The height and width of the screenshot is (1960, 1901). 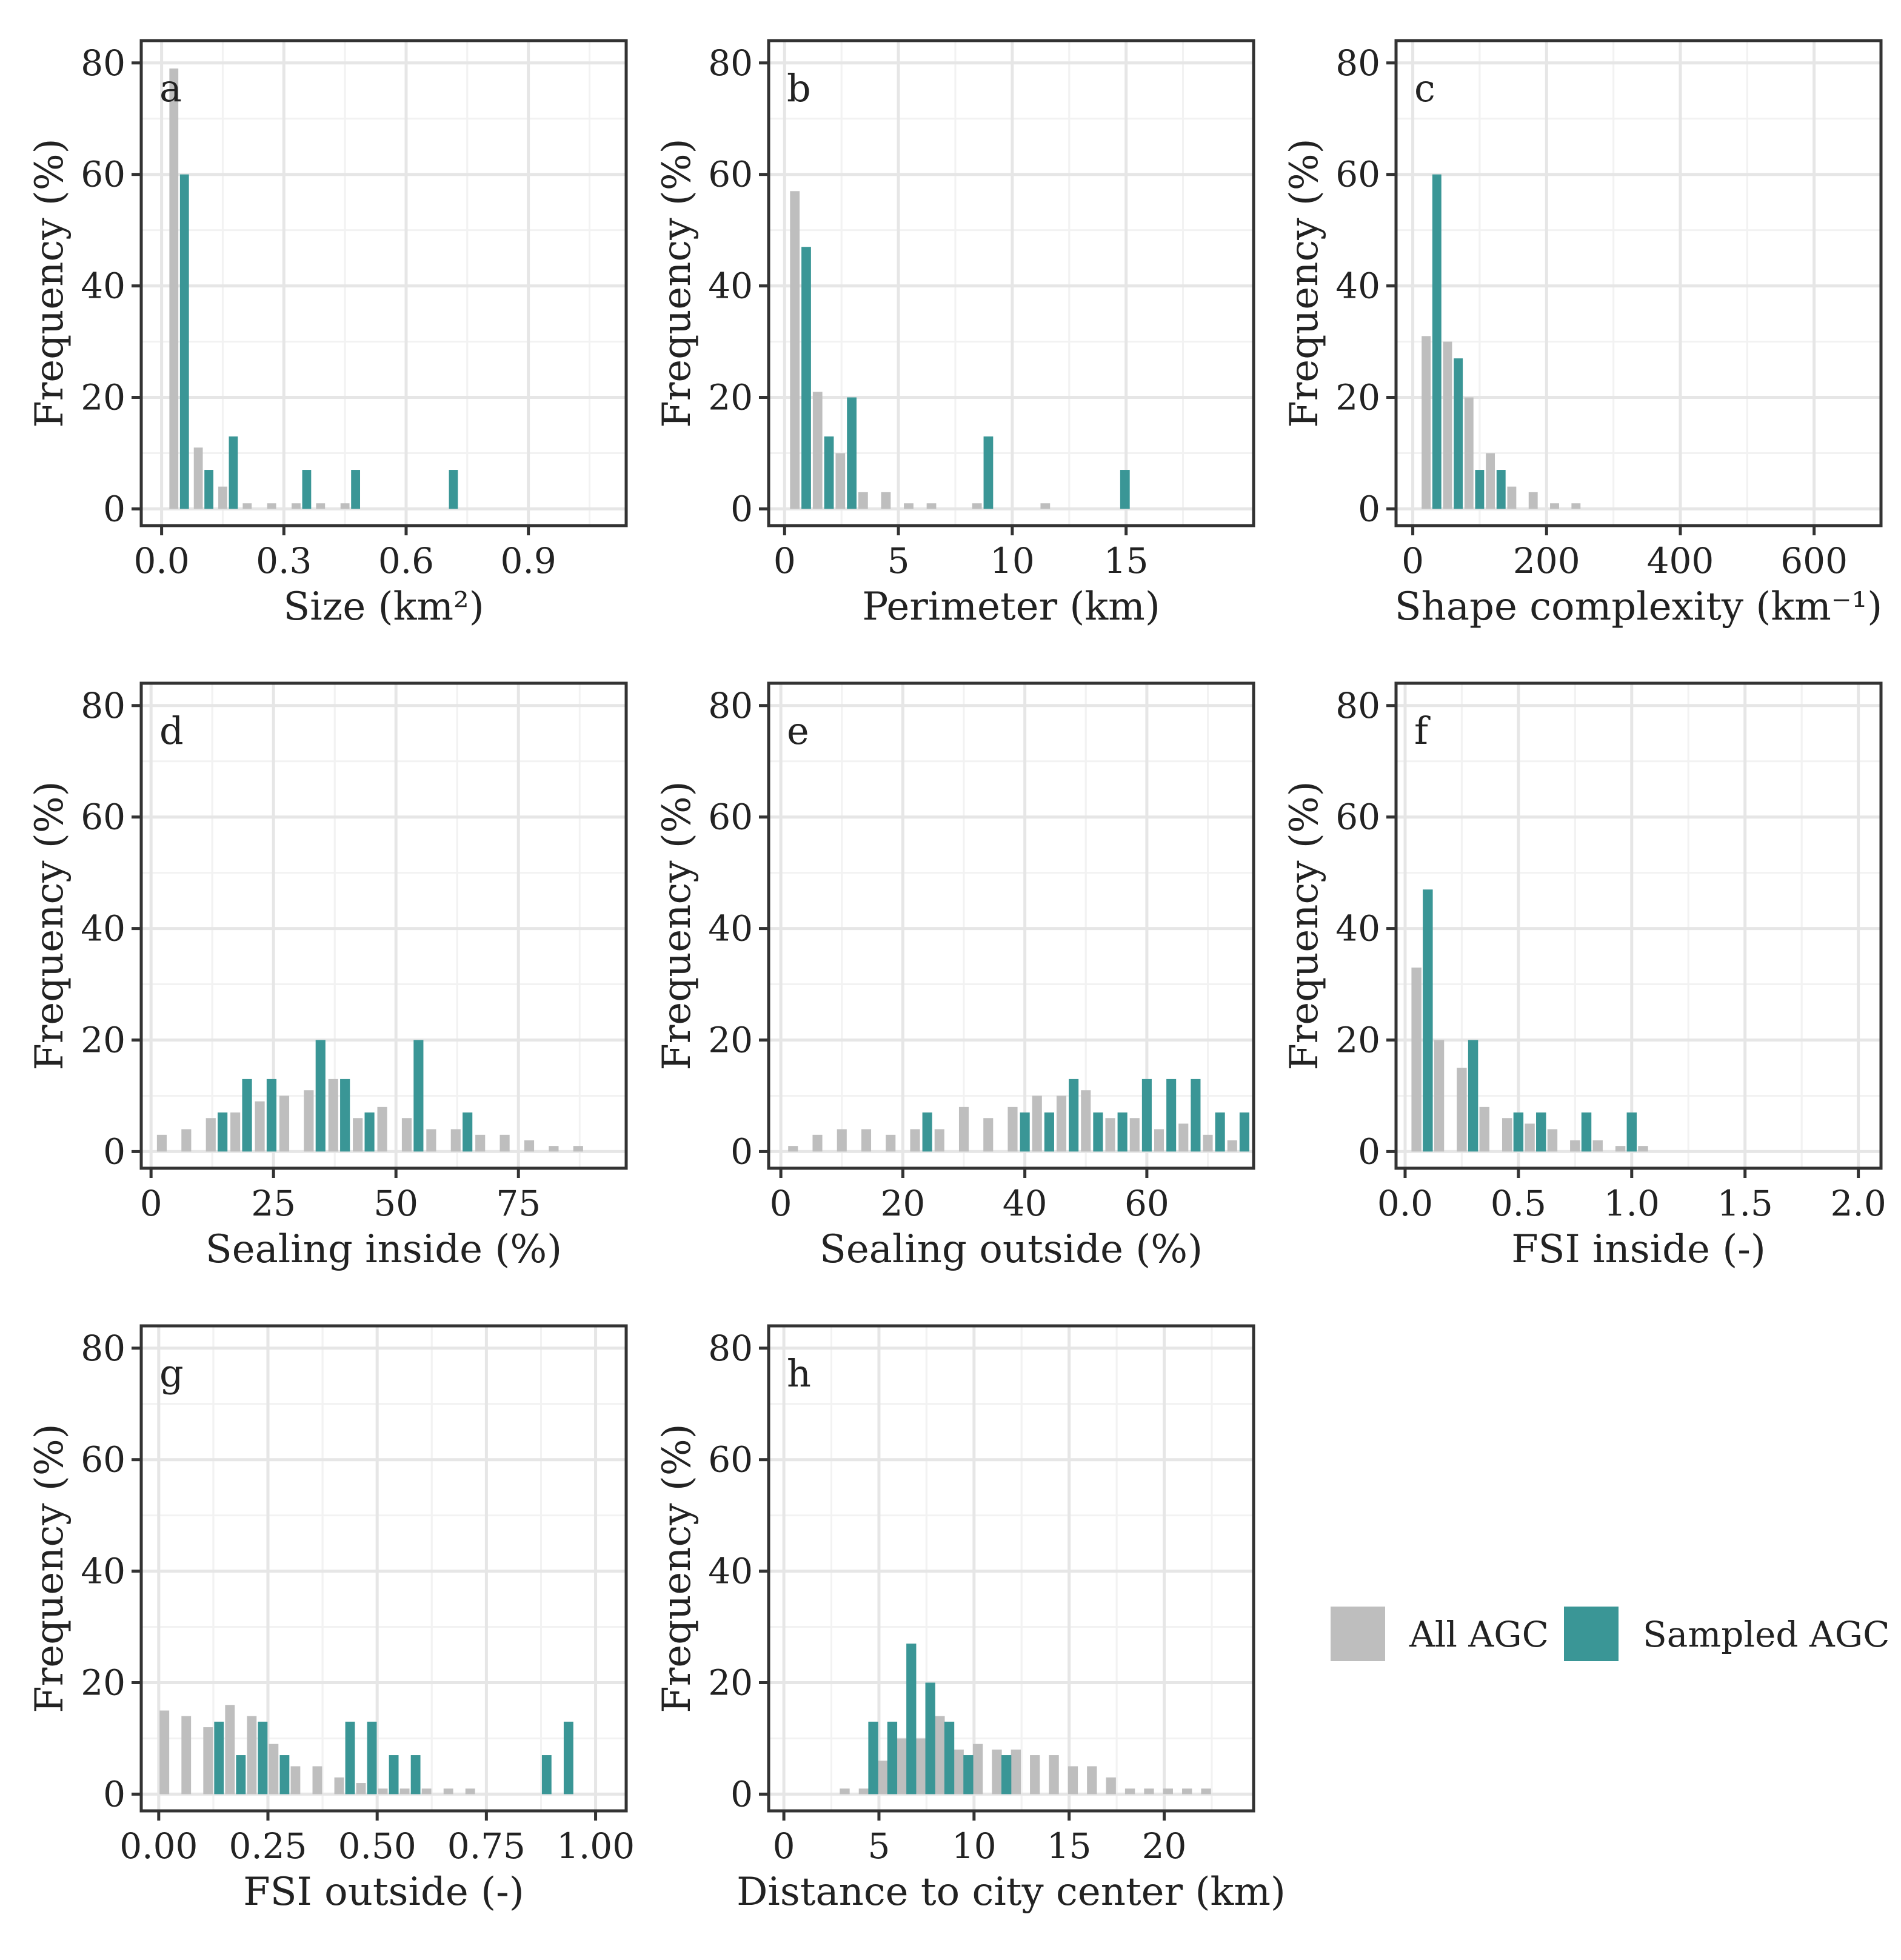 What do you see at coordinates (1126, 560) in the screenshot?
I see `x-tick-label: 15` at bounding box center [1126, 560].